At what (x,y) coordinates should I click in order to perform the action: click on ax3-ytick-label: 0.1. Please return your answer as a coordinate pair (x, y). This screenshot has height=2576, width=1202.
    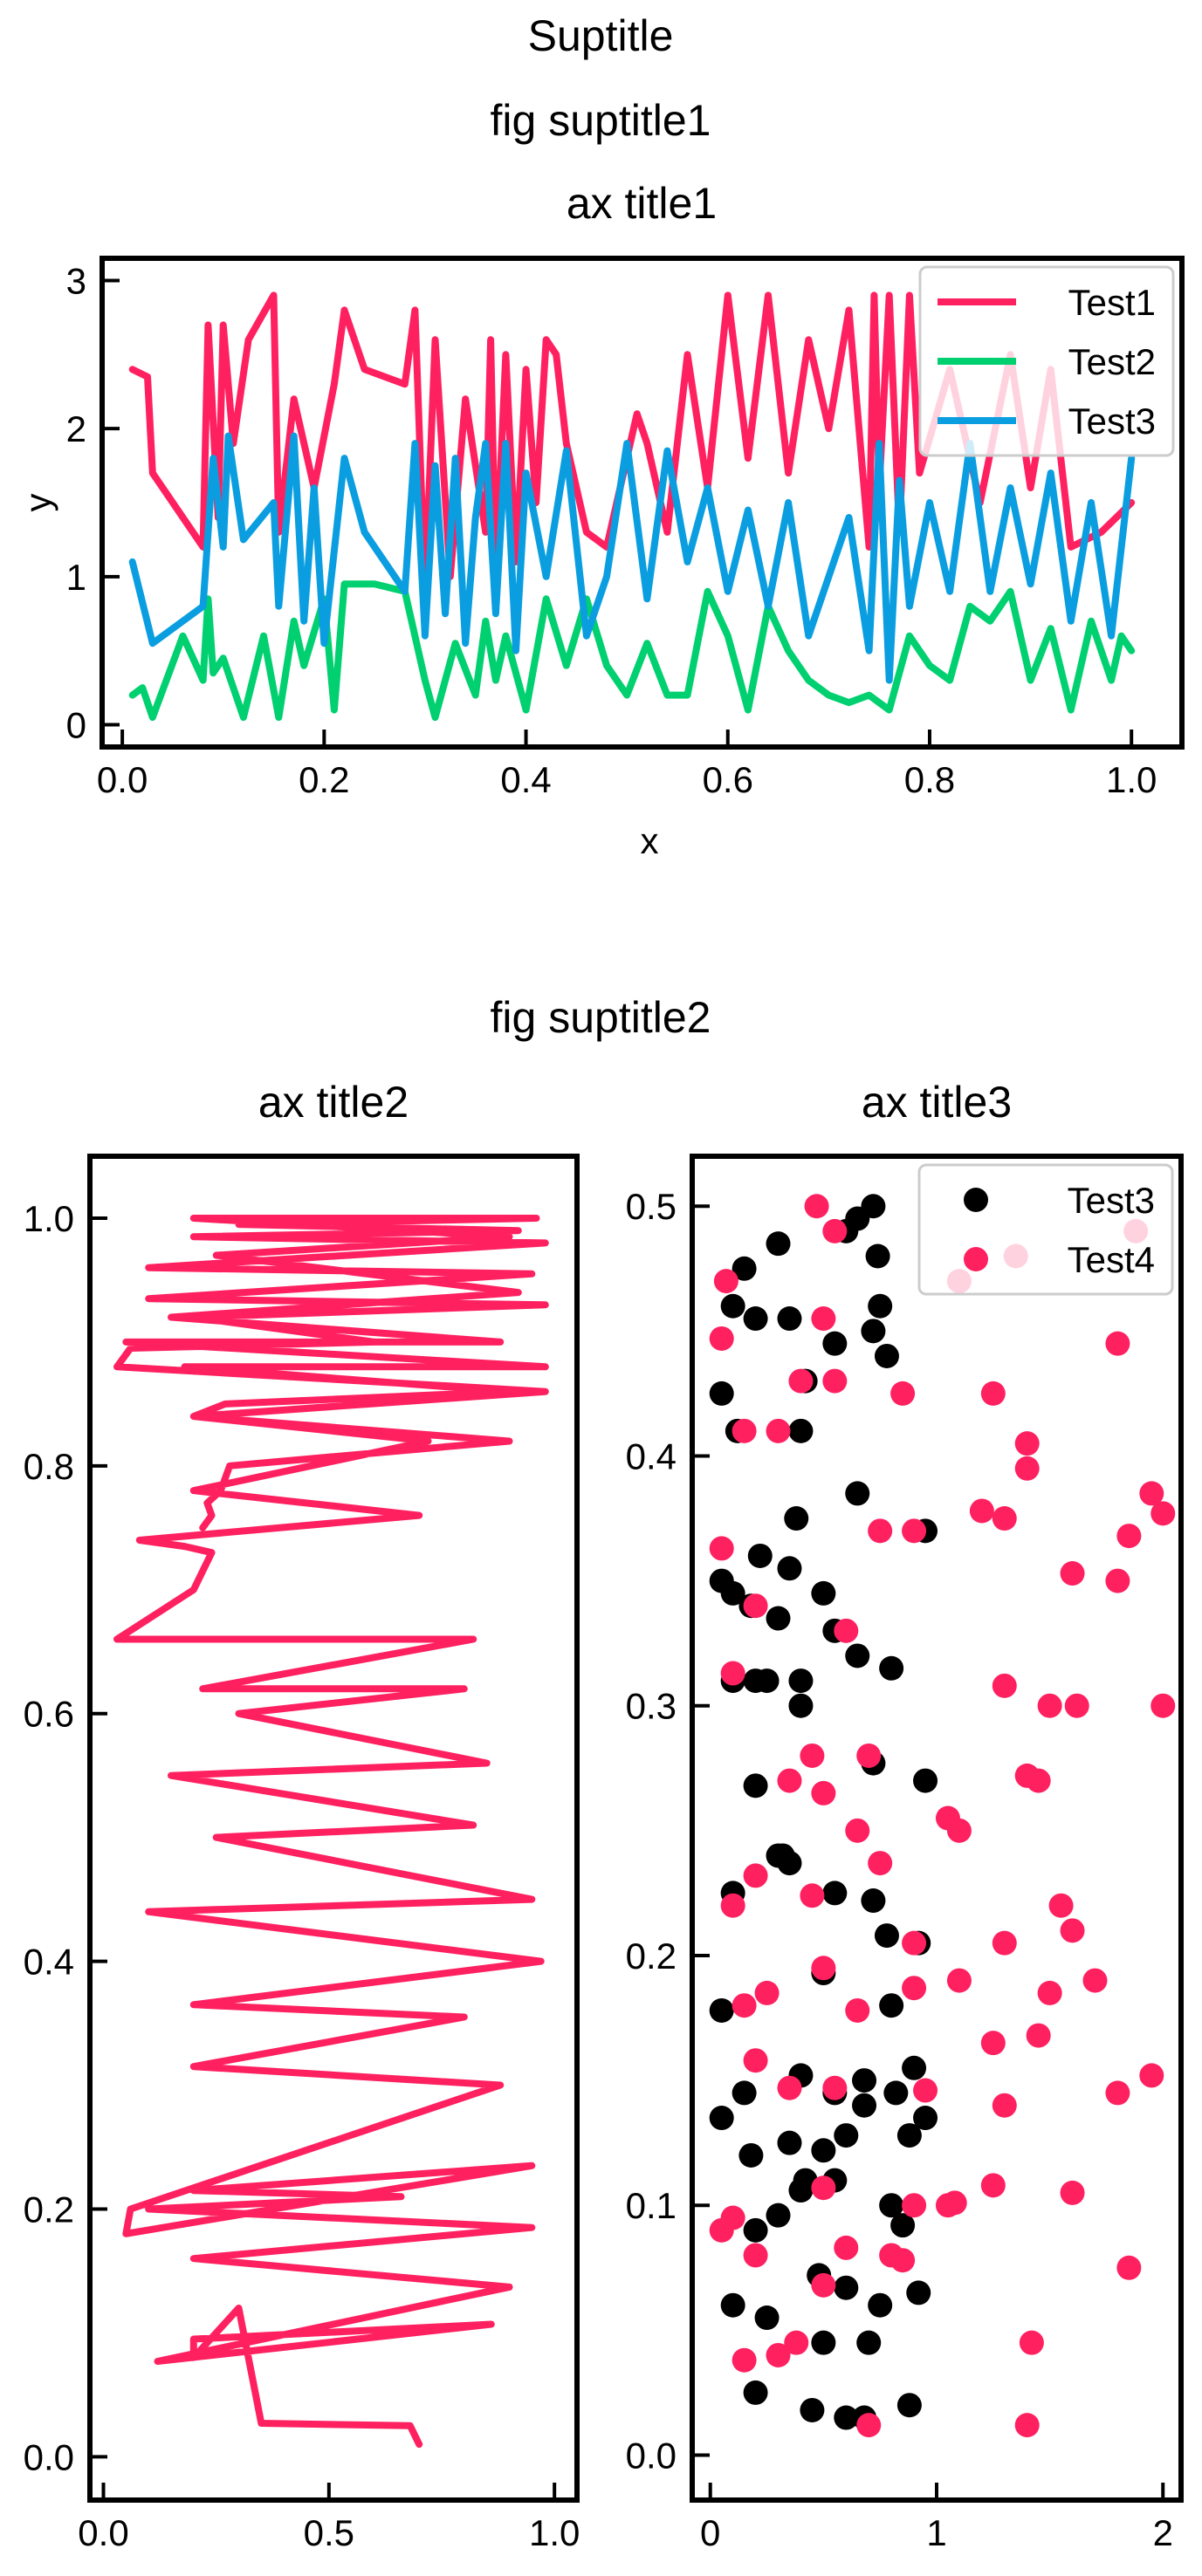
    Looking at the image, I should click on (652, 2205).